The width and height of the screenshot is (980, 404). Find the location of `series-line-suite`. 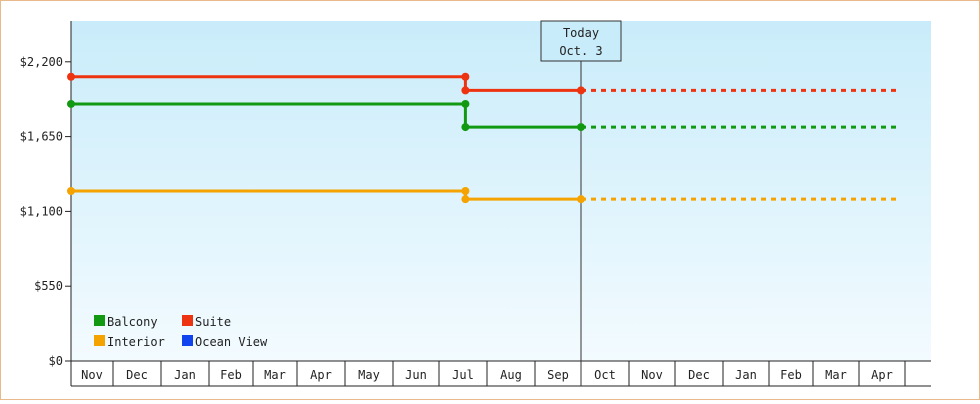

series-line-suite is located at coordinates (326, 83).